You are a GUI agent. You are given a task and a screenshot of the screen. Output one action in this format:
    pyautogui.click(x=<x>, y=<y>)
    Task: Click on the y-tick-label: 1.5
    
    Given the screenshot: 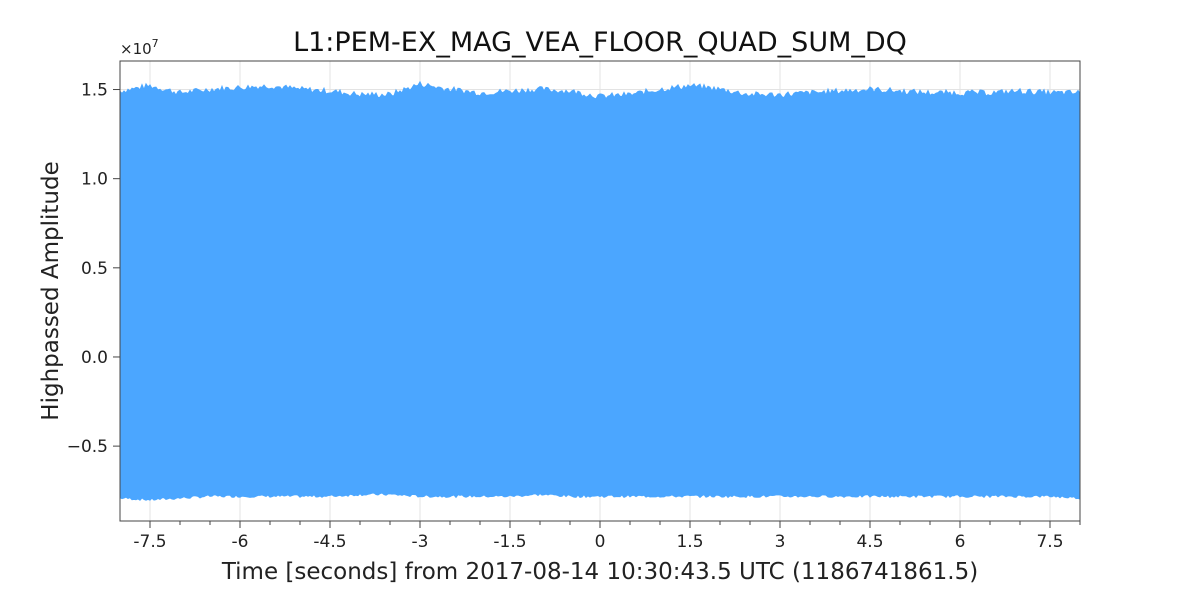 What is the action you would take?
    pyautogui.click(x=94, y=91)
    